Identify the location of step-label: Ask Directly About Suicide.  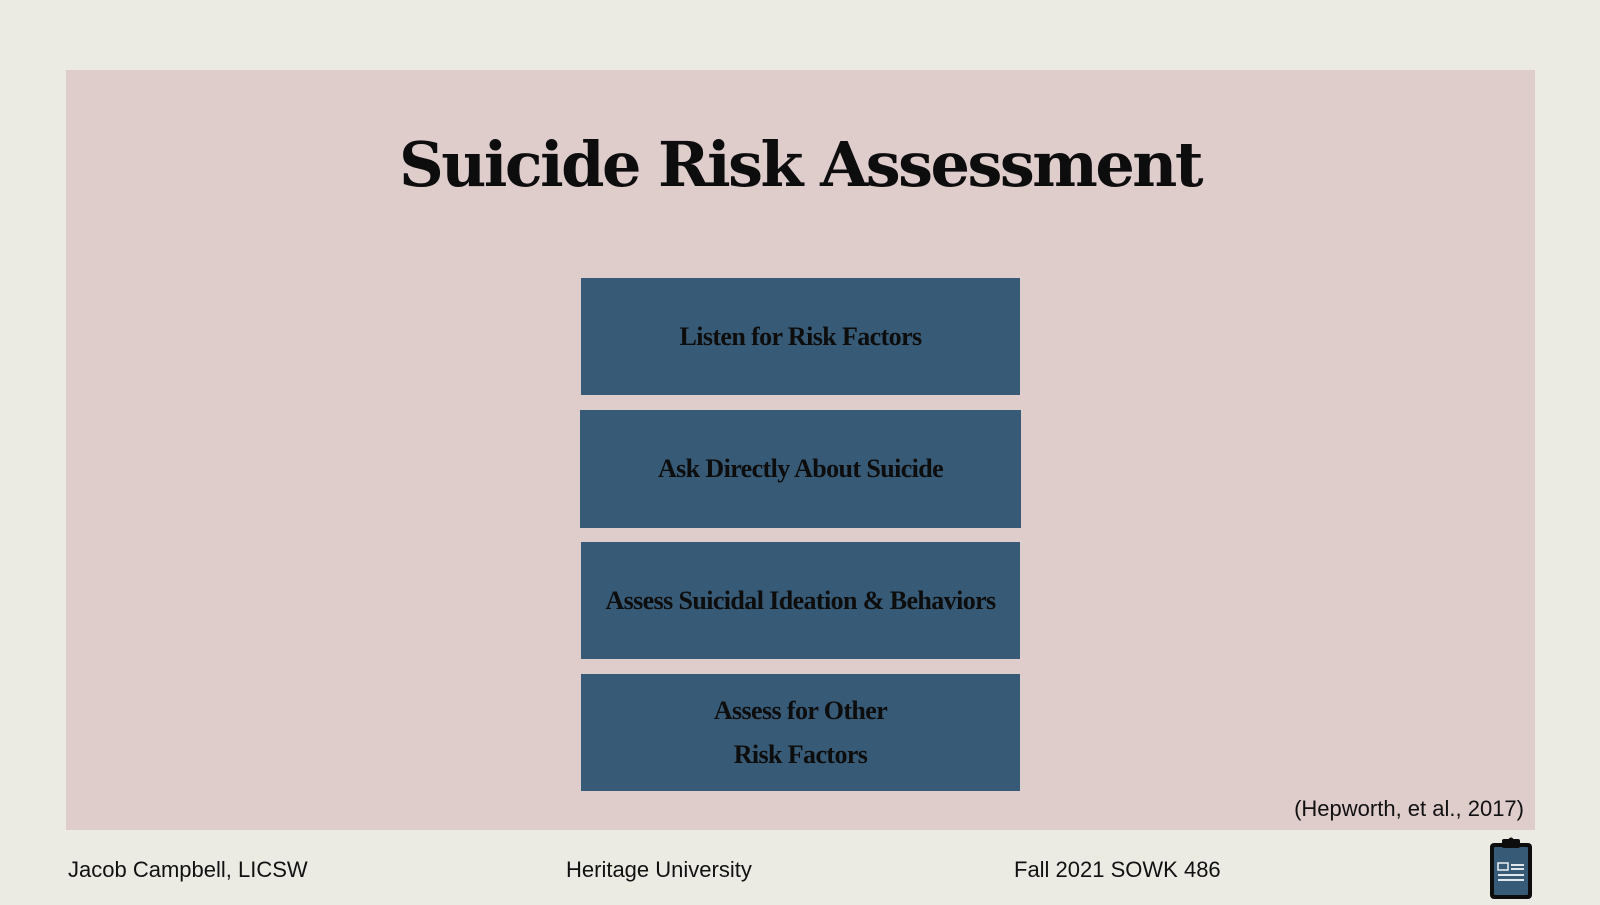
(800, 468).